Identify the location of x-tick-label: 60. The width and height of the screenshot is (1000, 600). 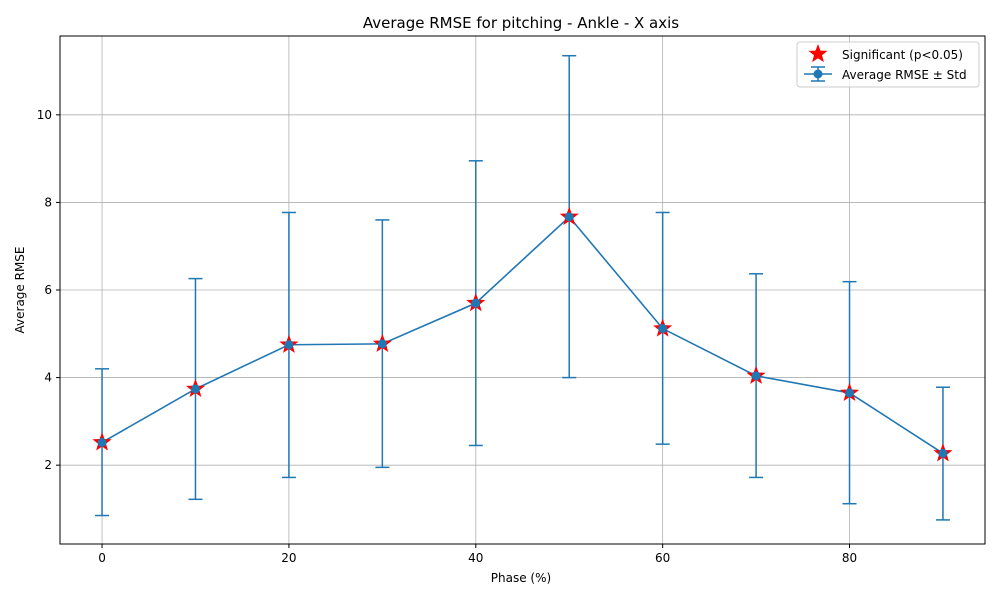
(662, 558).